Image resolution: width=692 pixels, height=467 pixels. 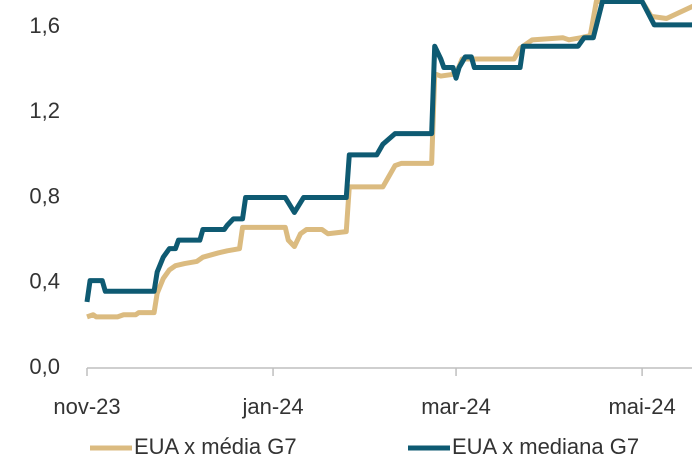 What do you see at coordinates (86, 406) in the screenshot?
I see `x-tick-label: nov-23` at bounding box center [86, 406].